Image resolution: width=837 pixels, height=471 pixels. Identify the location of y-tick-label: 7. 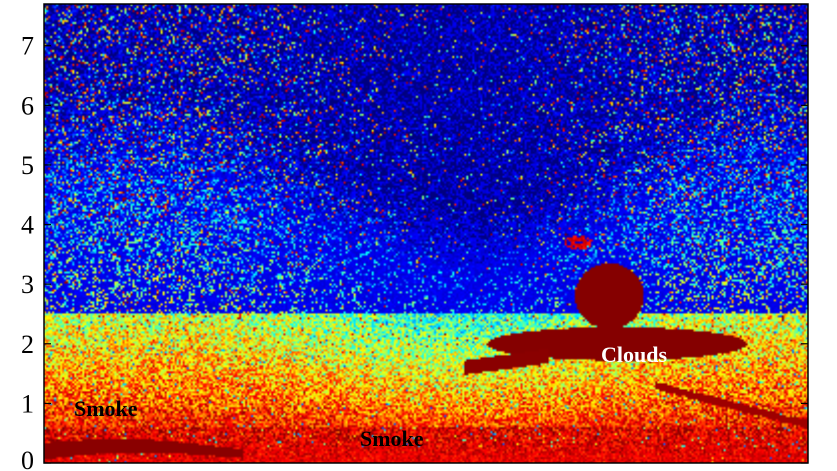
(27, 46).